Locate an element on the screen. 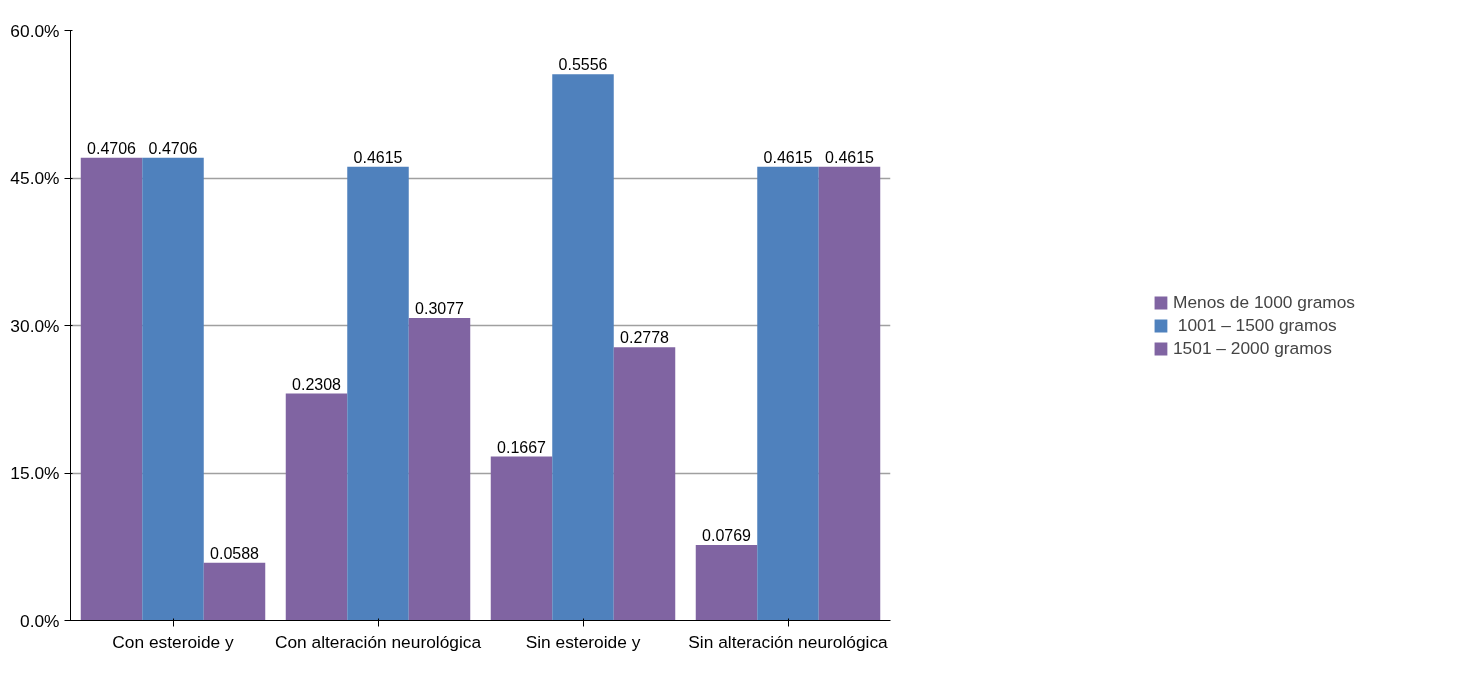 This screenshot has height=695, width=1469. x-tick-label: Sin alteración neurológica is located at coordinates (788, 641).